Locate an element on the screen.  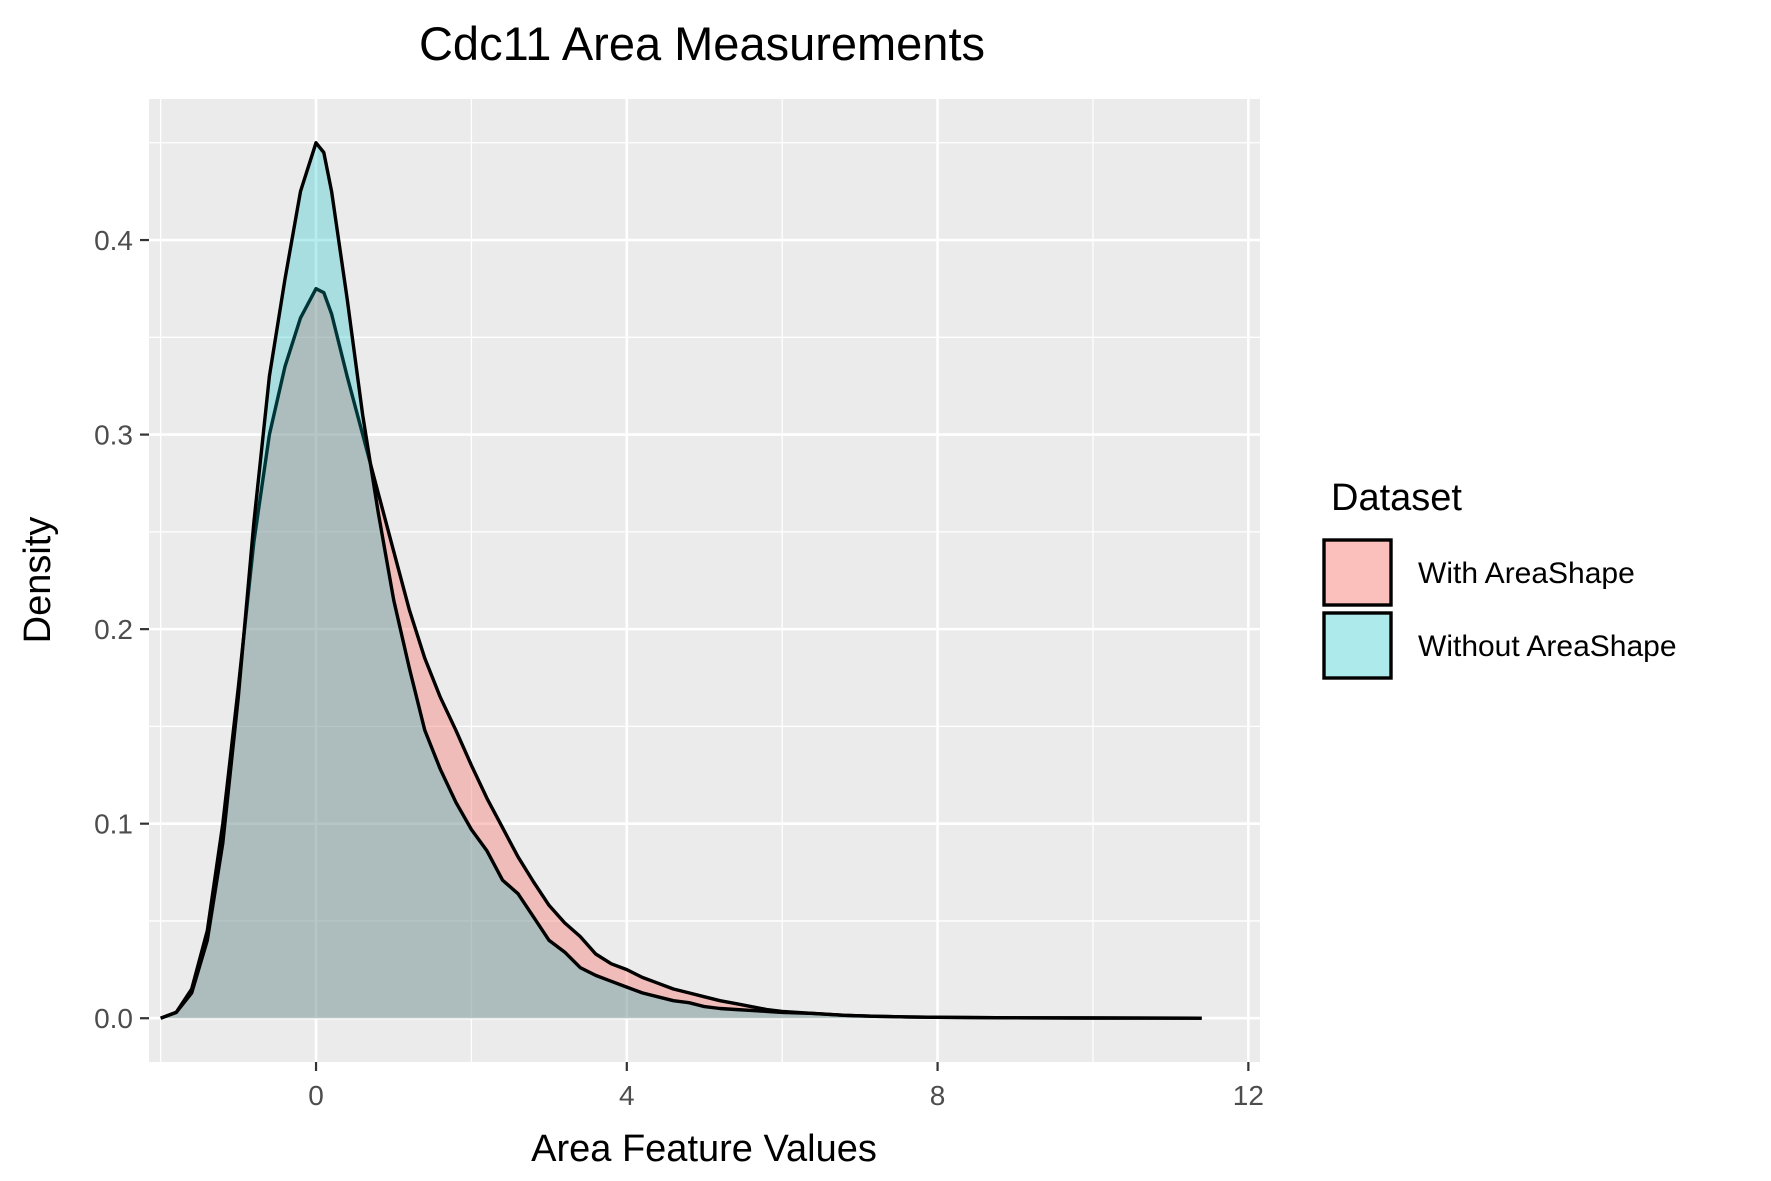
y-tick-label: 0.1 is located at coordinates (113, 824).